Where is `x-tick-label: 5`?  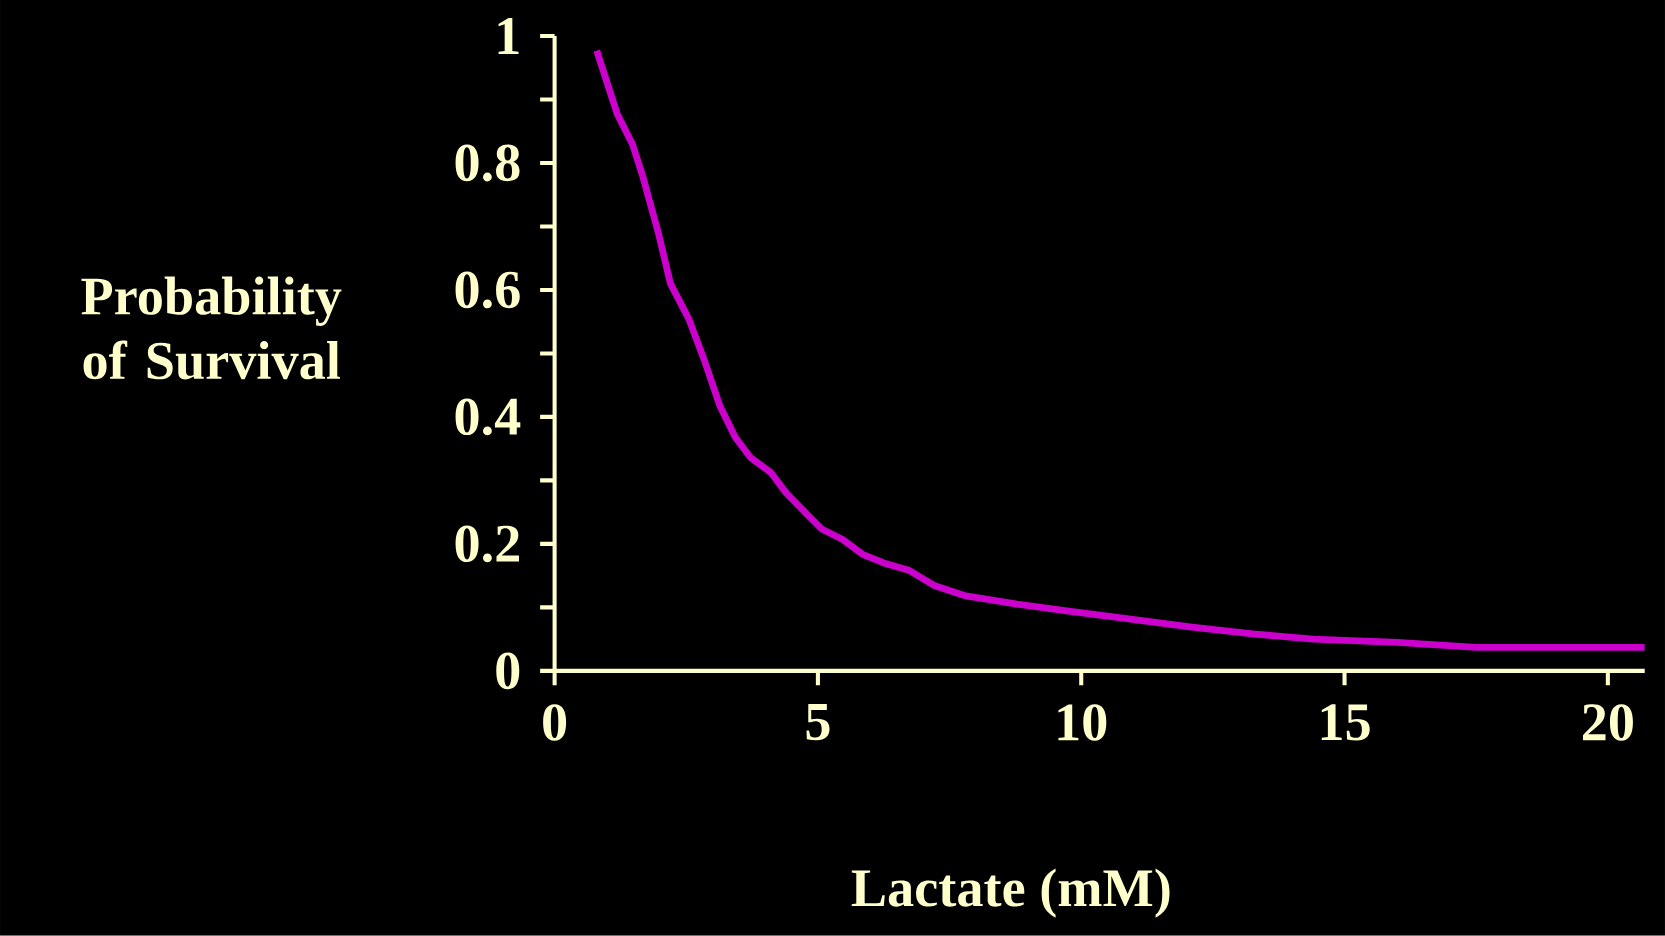
x-tick-label: 5 is located at coordinates (818, 722).